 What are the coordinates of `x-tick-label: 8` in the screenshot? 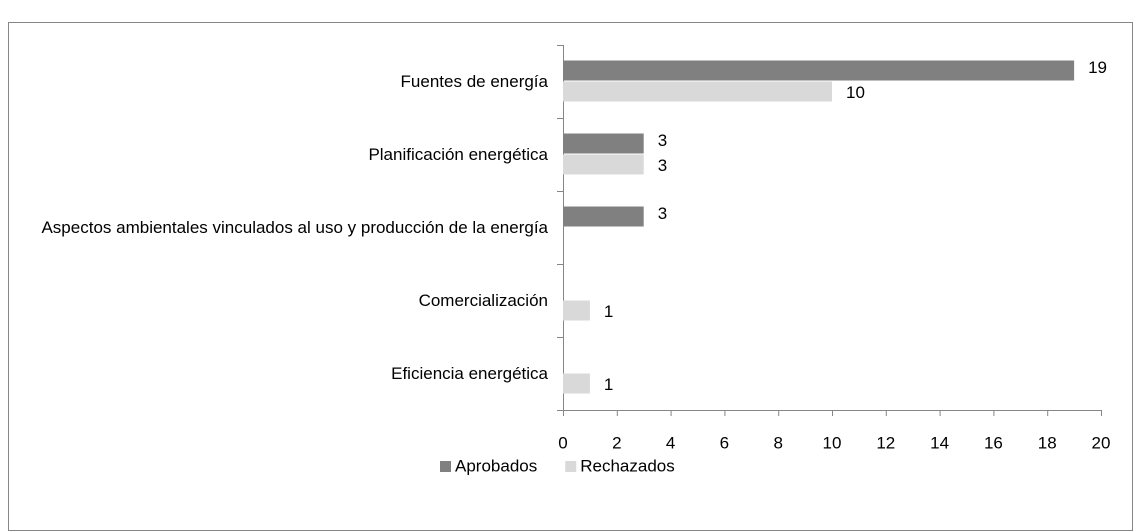 It's located at (777, 442).